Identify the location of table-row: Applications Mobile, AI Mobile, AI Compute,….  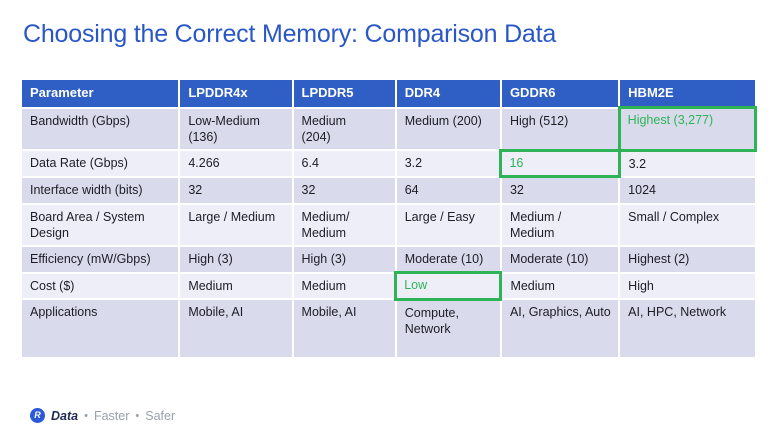
(388, 328).